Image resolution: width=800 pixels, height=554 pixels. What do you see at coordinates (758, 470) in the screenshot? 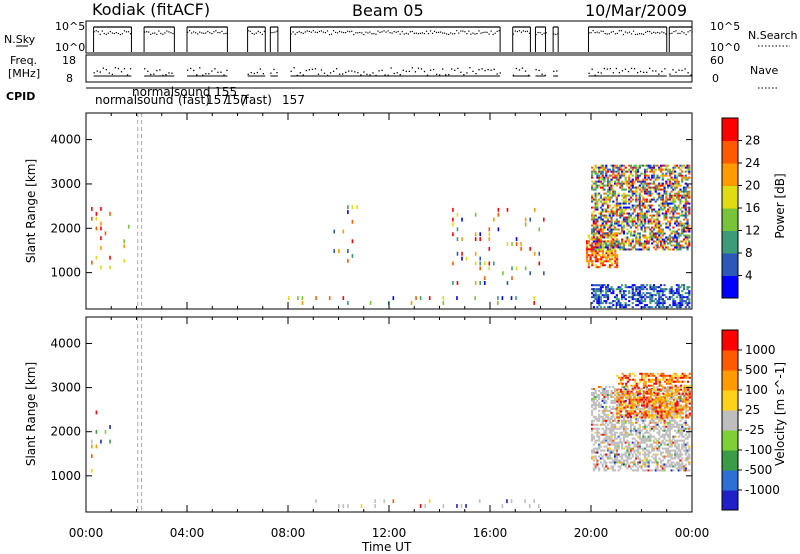
I see `colorbar-tick-label: -500` at bounding box center [758, 470].